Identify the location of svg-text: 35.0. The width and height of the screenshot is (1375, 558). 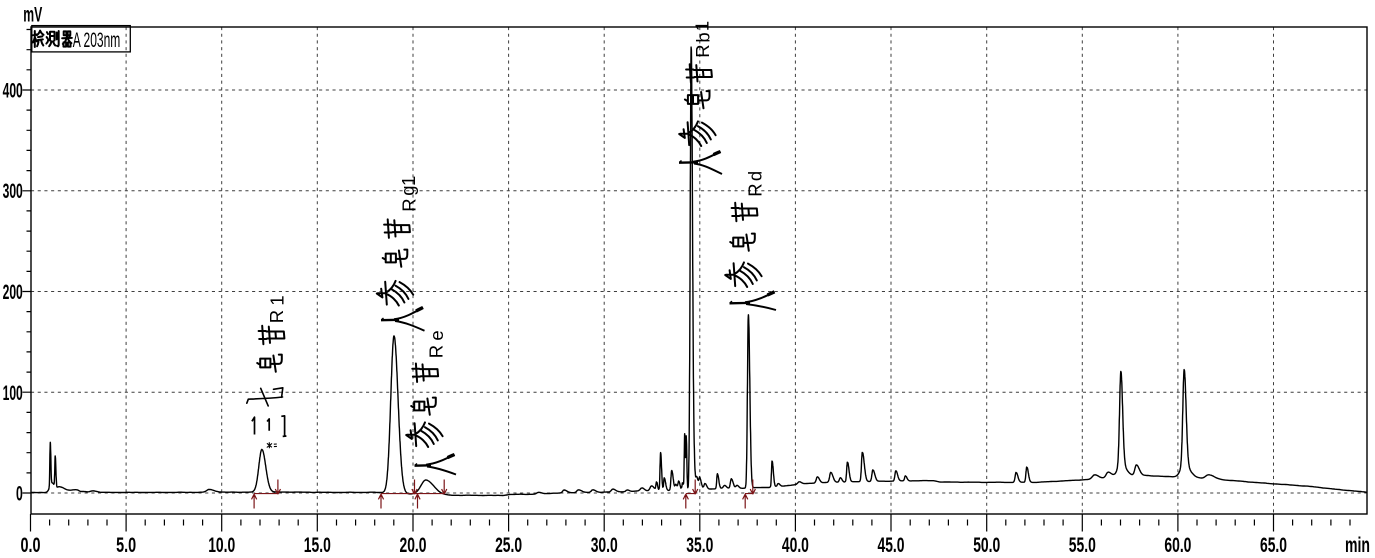
(699, 545).